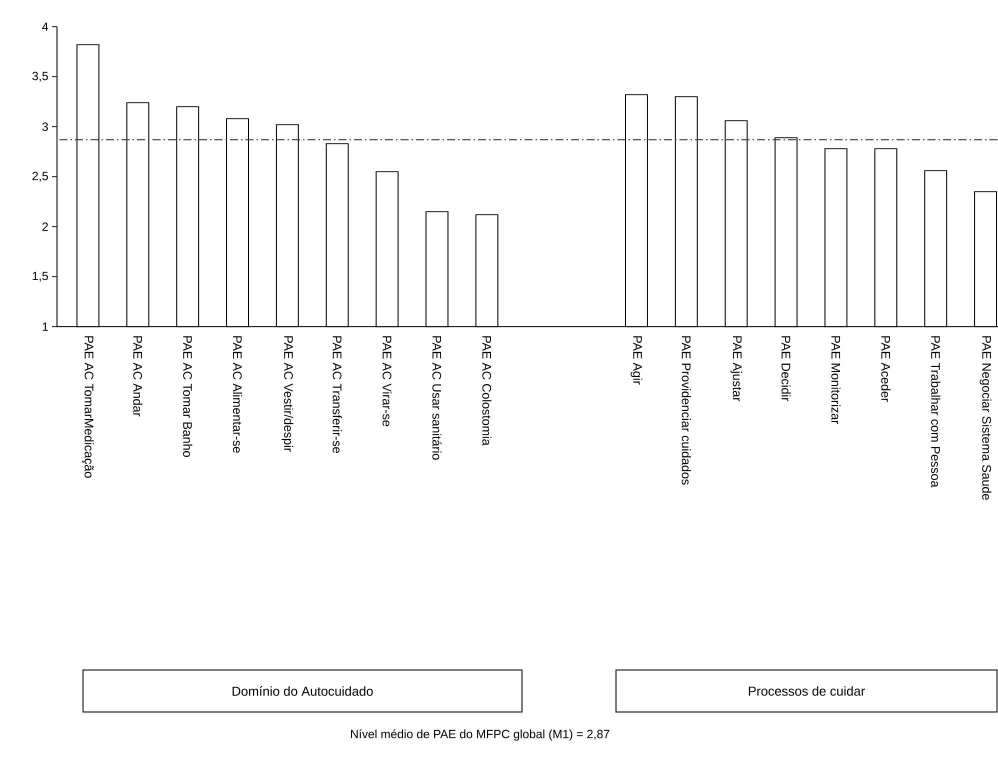  What do you see at coordinates (45, 26) in the screenshot?
I see `y-tick-label: 4` at bounding box center [45, 26].